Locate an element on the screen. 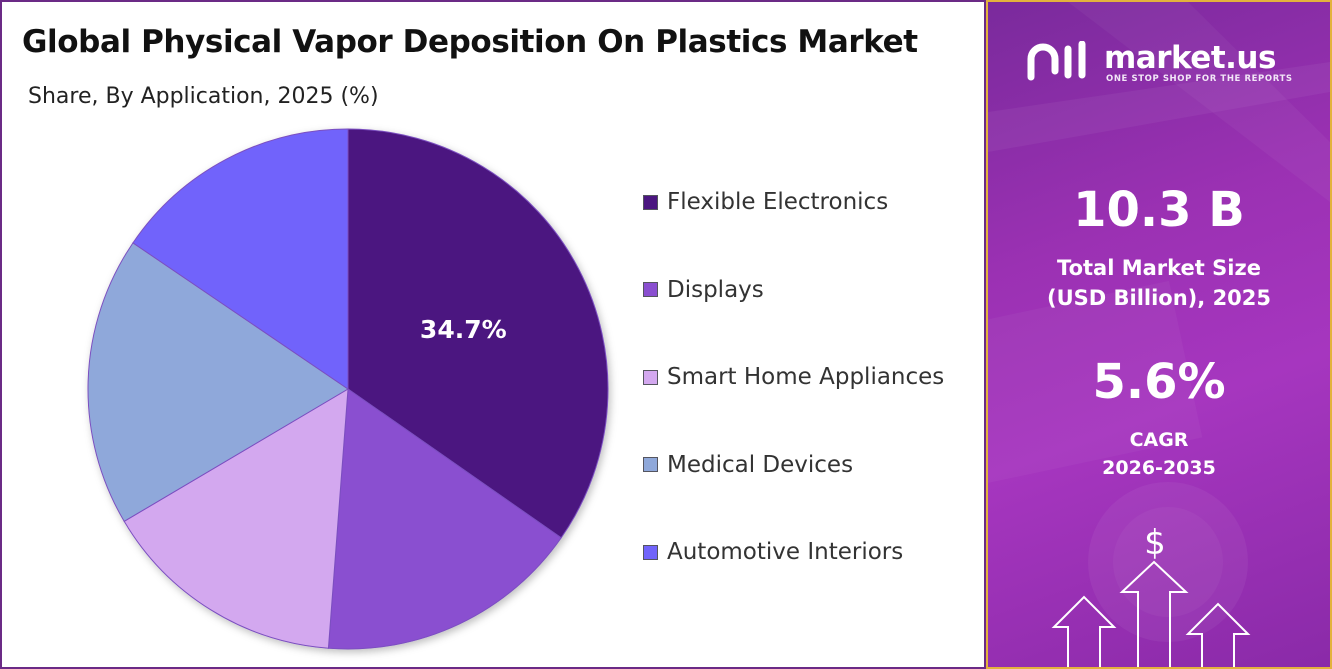  legend-label: Automotive Interiors is located at coordinates (785, 552).